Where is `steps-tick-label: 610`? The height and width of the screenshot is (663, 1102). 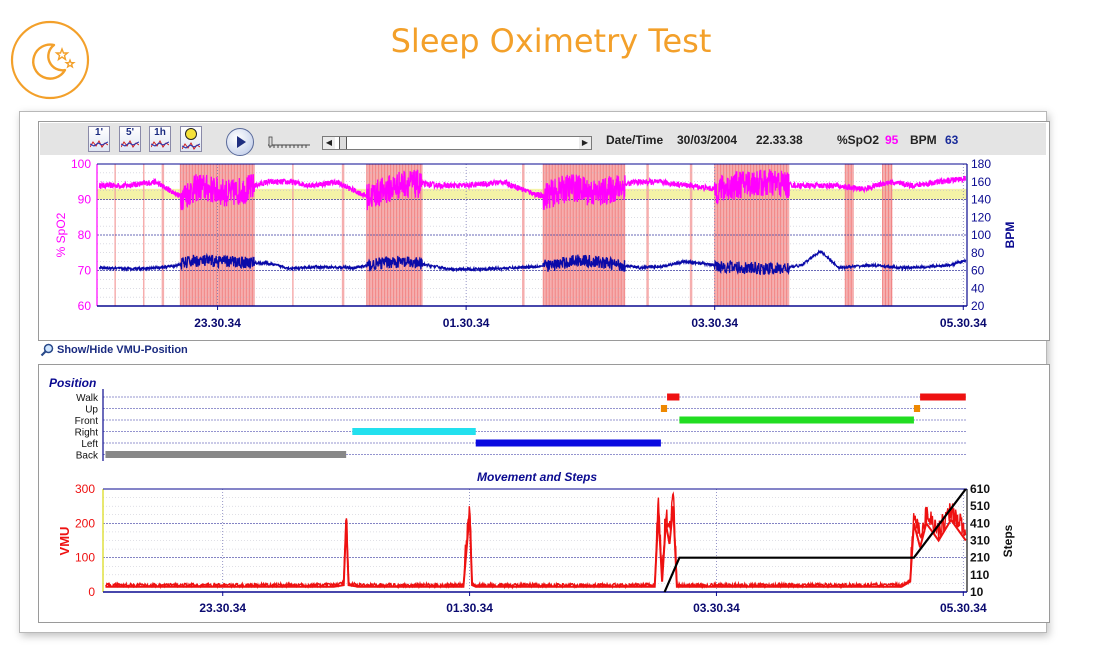
steps-tick-label: 610 is located at coordinates (980, 489).